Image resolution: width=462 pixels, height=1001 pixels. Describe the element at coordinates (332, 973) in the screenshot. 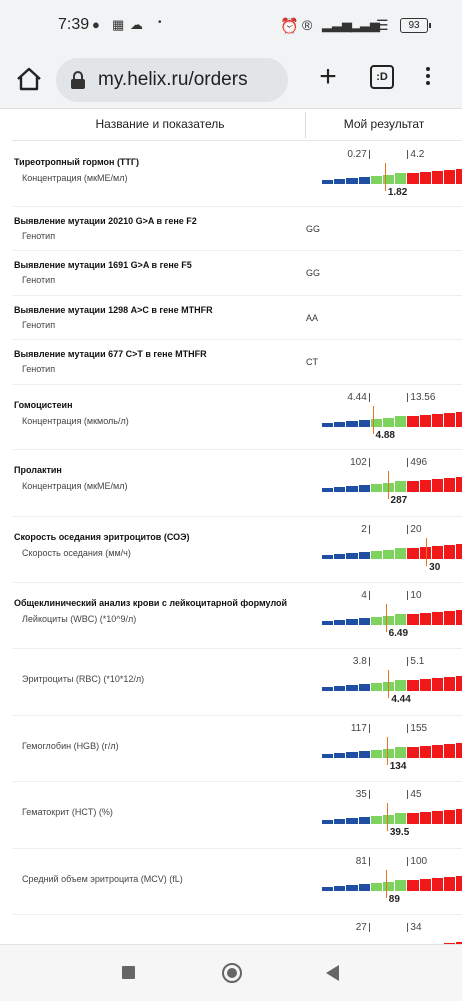

I see `back-icon` at that location.